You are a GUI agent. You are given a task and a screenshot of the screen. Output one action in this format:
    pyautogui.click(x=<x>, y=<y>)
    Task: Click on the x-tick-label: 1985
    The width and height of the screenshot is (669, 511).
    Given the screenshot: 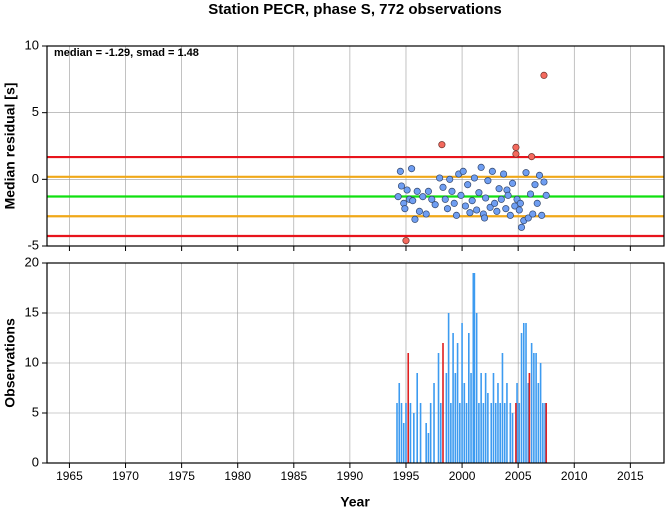 What is the action you would take?
    pyautogui.click(x=293, y=476)
    